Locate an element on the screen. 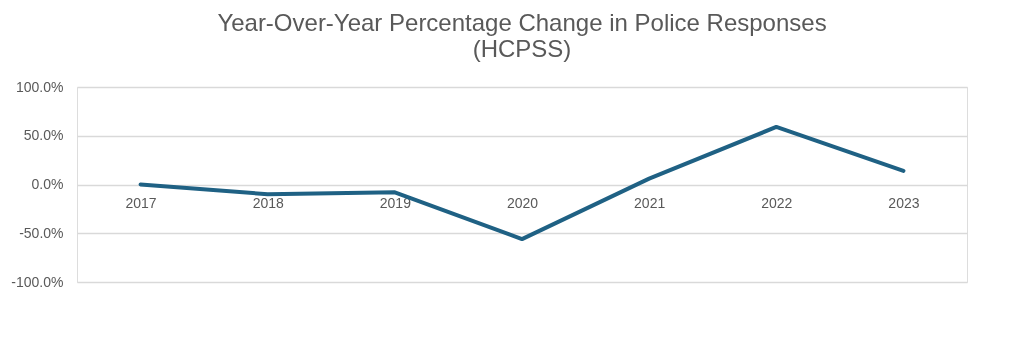 Image resolution: width=1024 pixels, height=342 pixels. x-tick-label: 2018 is located at coordinates (268, 203).